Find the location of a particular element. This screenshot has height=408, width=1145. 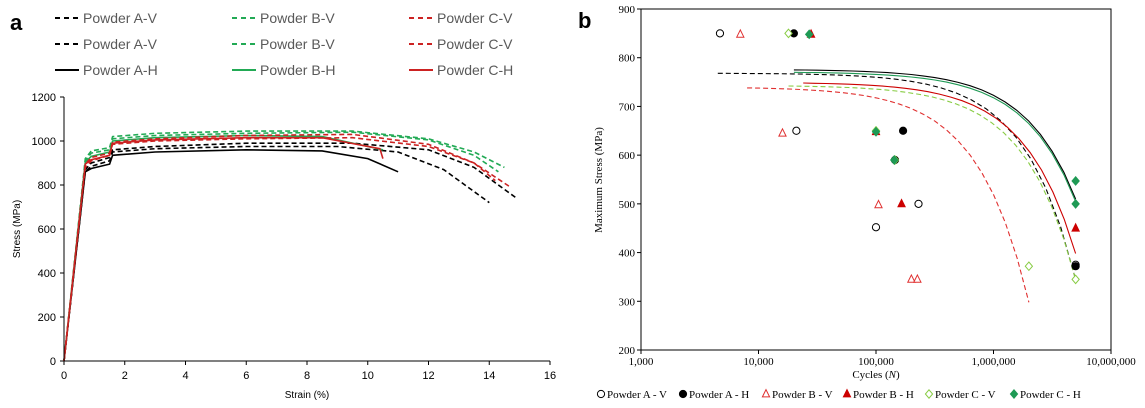

panel-b-x-label-prefix: Cycles ( is located at coordinates (870, 375).